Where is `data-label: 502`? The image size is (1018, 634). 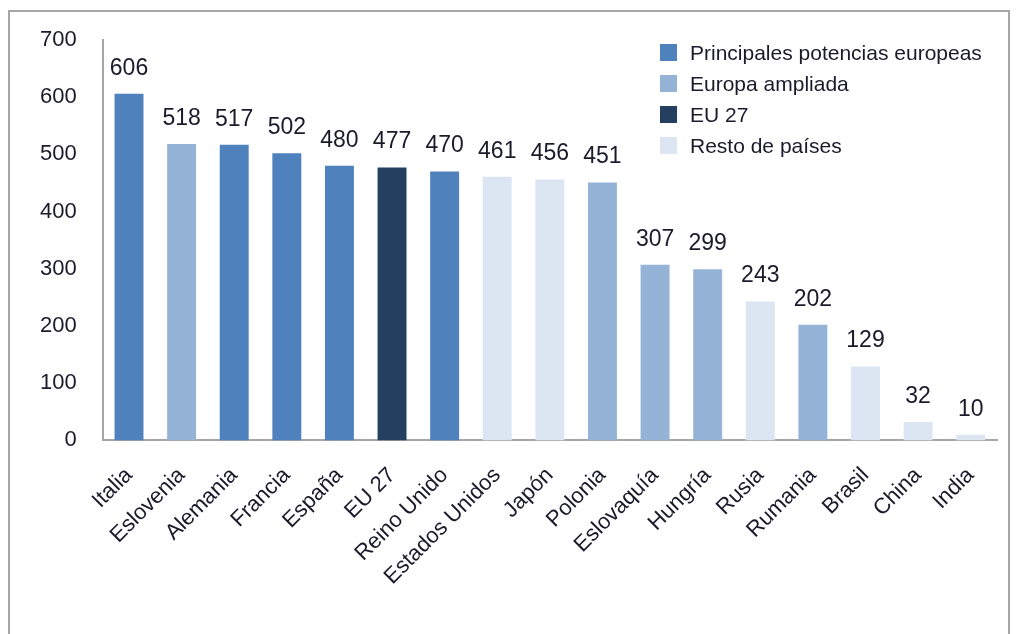 data-label: 502 is located at coordinates (287, 126).